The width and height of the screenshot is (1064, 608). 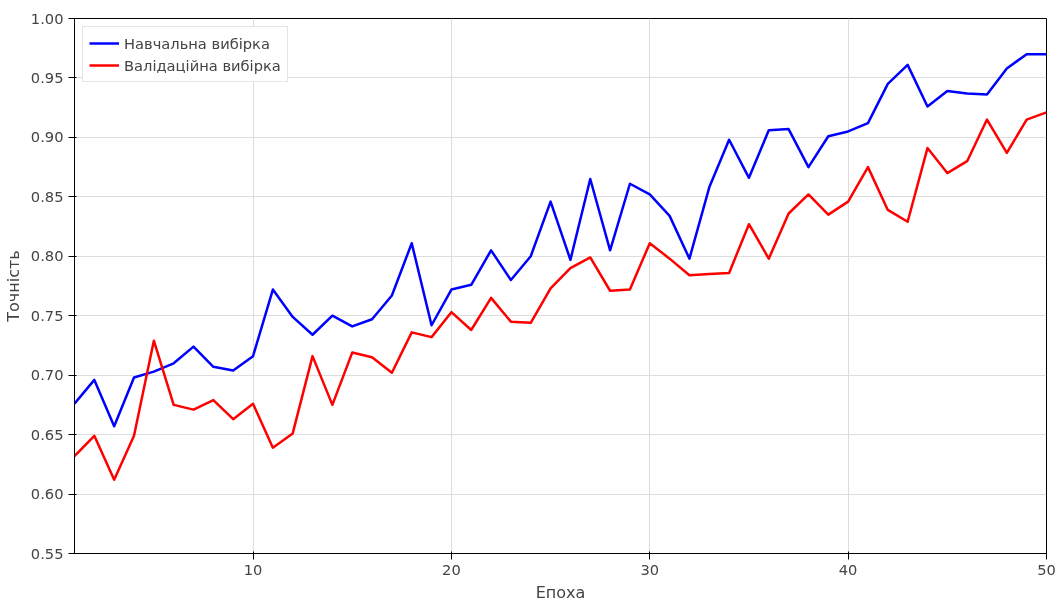 What do you see at coordinates (451, 569) in the screenshot?
I see `x-tick-label: 20` at bounding box center [451, 569].